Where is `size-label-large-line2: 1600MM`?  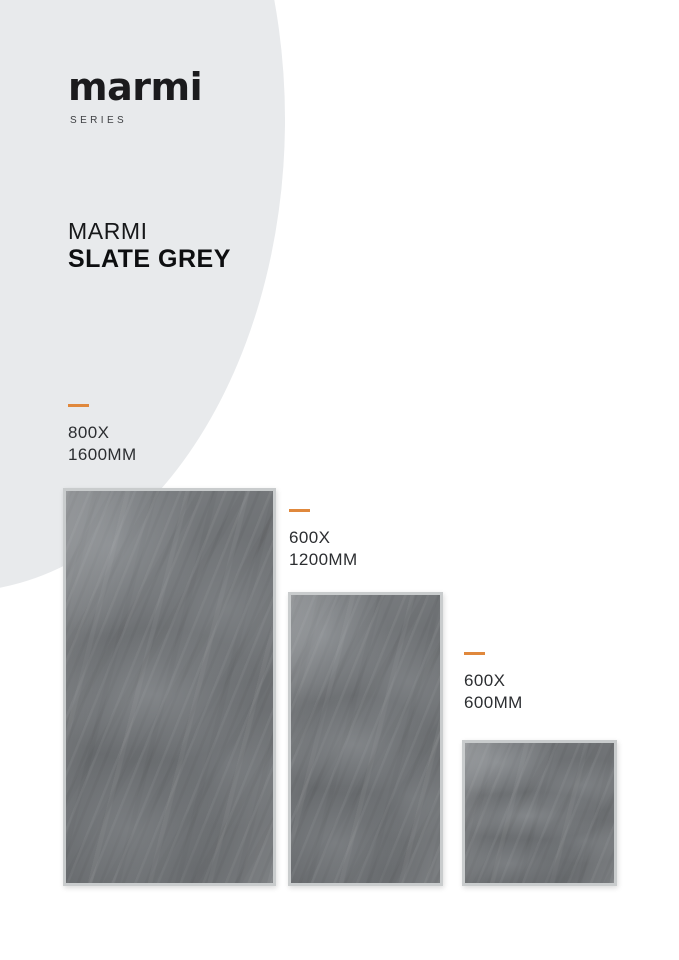
size-label-large-line2: 1600MM is located at coordinates (102, 454).